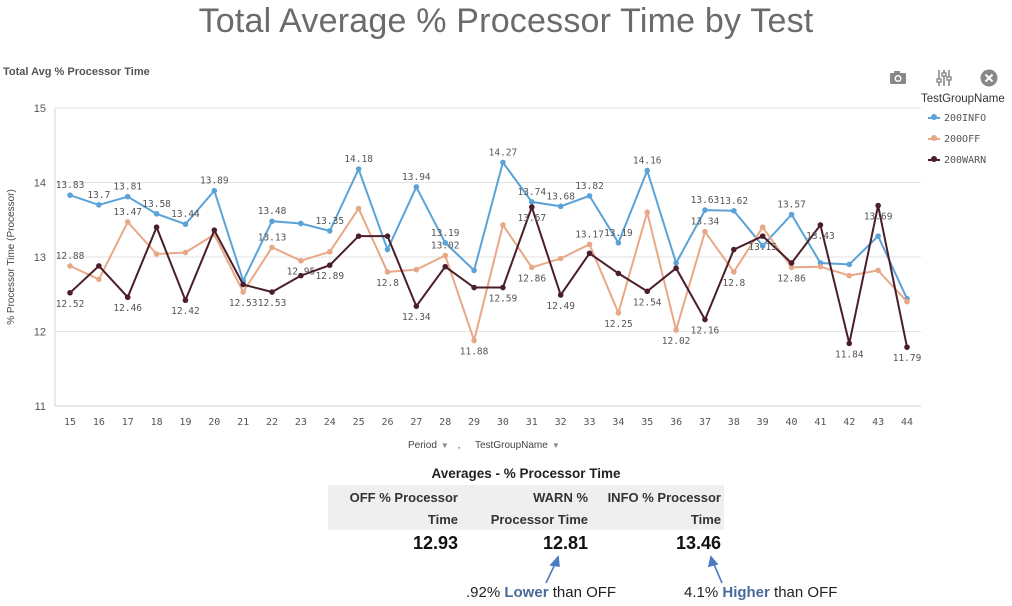 This screenshot has height=606, width=1012. What do you see at coordinates (676, 341) in the screenshot?
I see `data-label: 12.02` at bounding box center [676, 341].